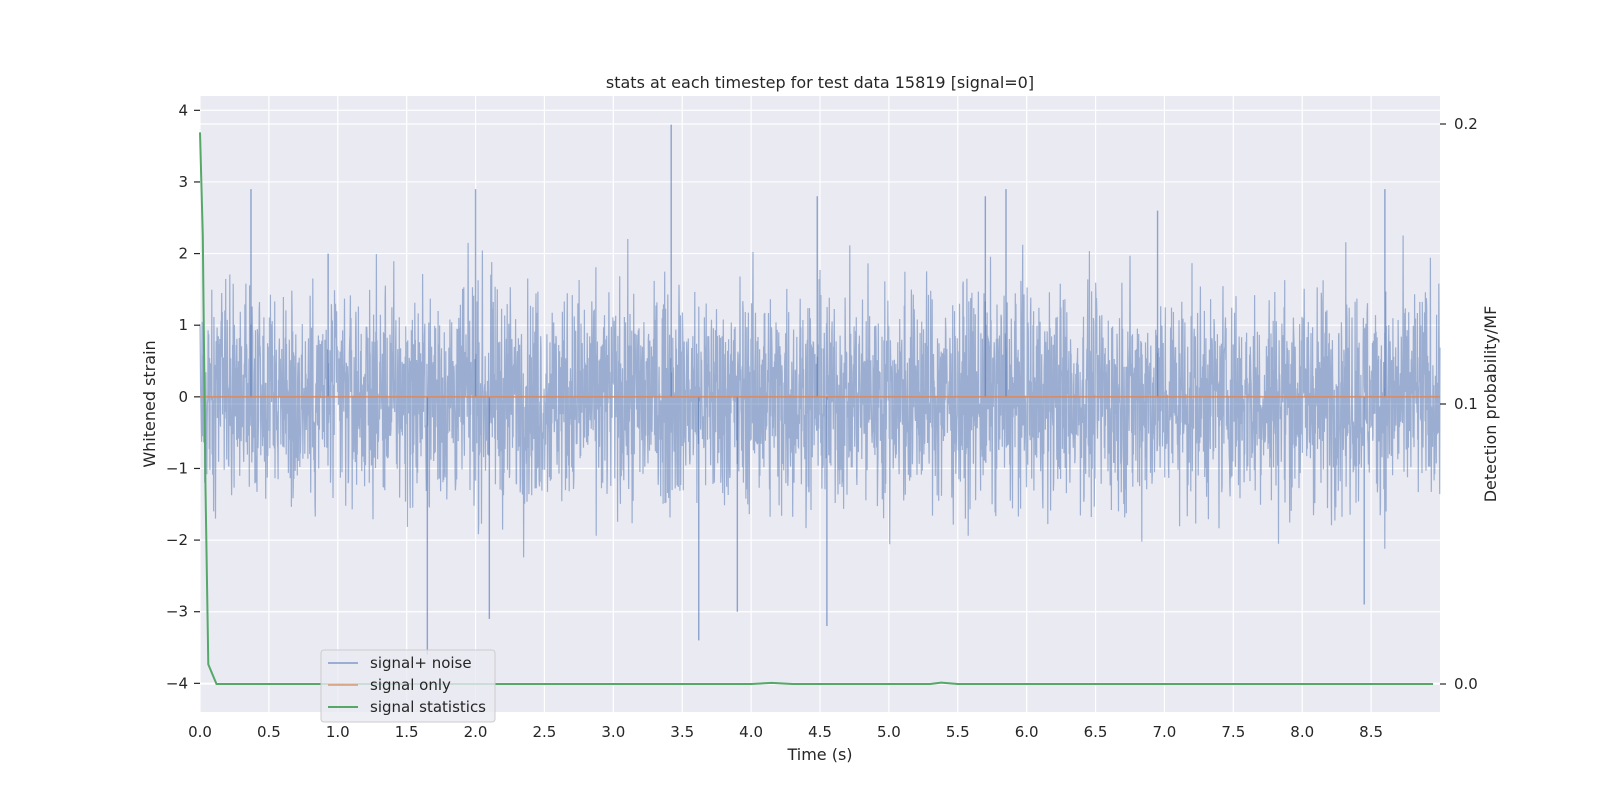 This screenshot has width=1600, height=800. Describe the element at coordinates (177, 612) in the screenshot. I see `y-tick-label: −3` at that location.